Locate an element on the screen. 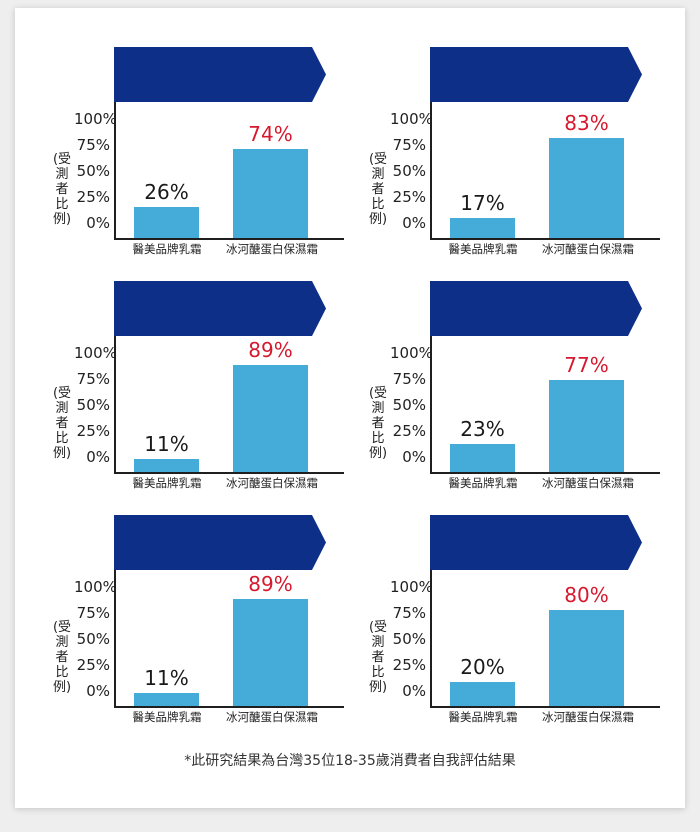  bar-value-label: 83% is located at coordinates (586, 123).